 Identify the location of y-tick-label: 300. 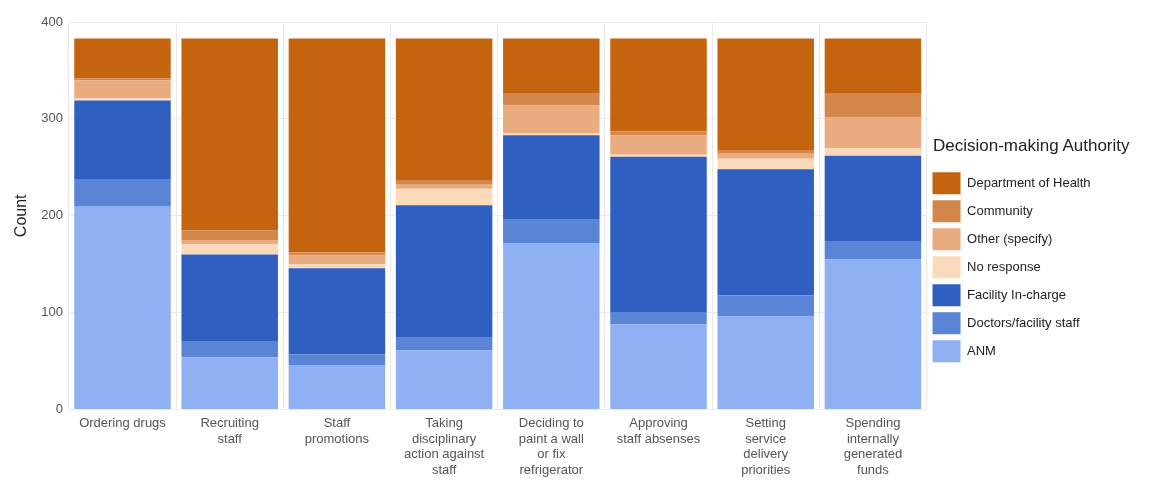
(52, 118).